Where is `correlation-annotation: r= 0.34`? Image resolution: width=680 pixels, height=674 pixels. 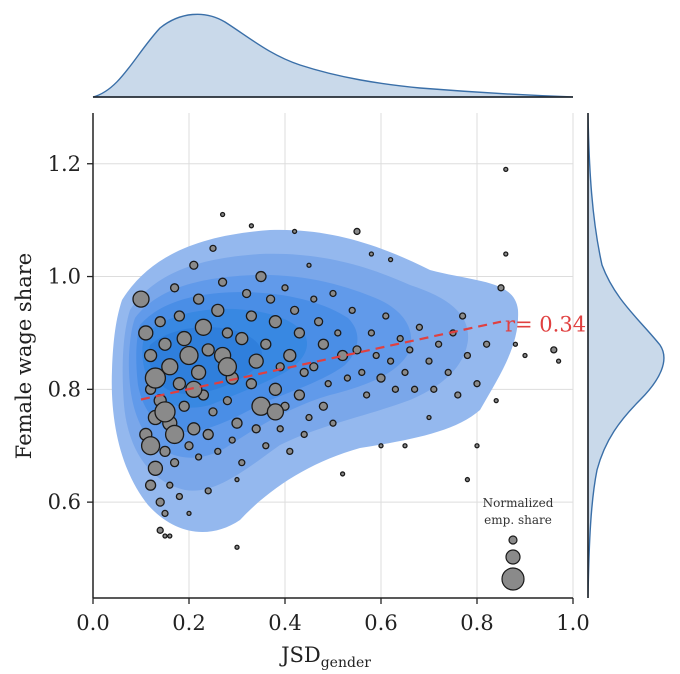
correlation-annotation: r= 0.34 is located at coordinates (545, 324).